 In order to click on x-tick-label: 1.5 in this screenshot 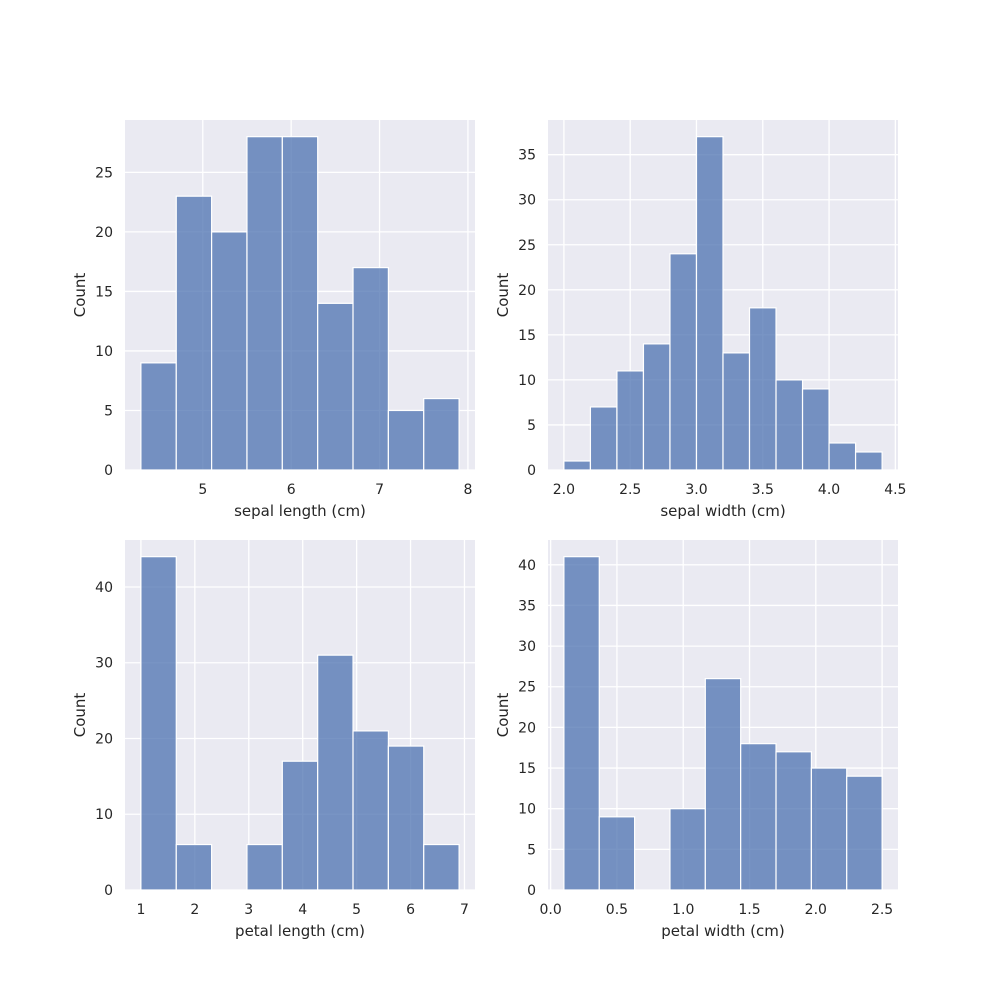, I will do `click(749, 910)`.